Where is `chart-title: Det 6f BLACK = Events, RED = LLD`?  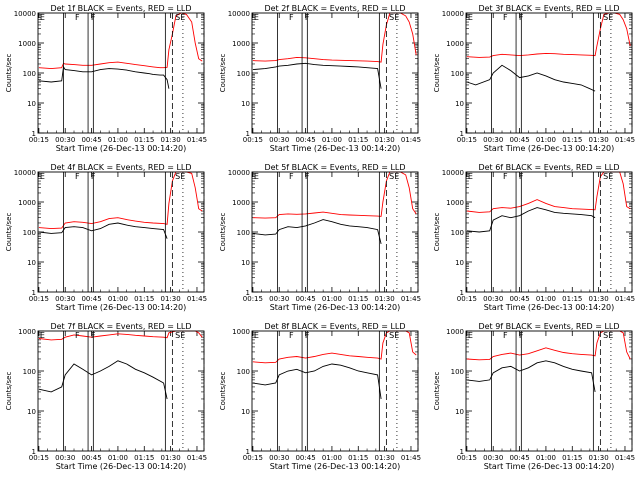
chart-title: Det 6f BLACK = Events, RED = LLD is located at coordinates (548, 167).